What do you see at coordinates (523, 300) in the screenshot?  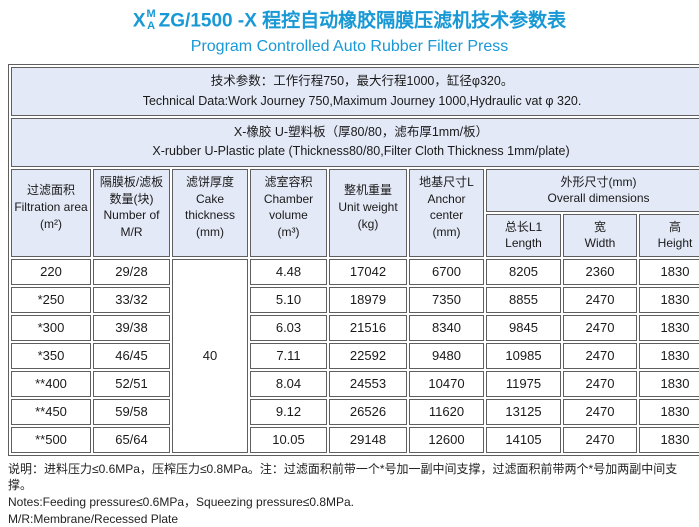 I see `cell-length: 8855` at bounding box center [523, 300].